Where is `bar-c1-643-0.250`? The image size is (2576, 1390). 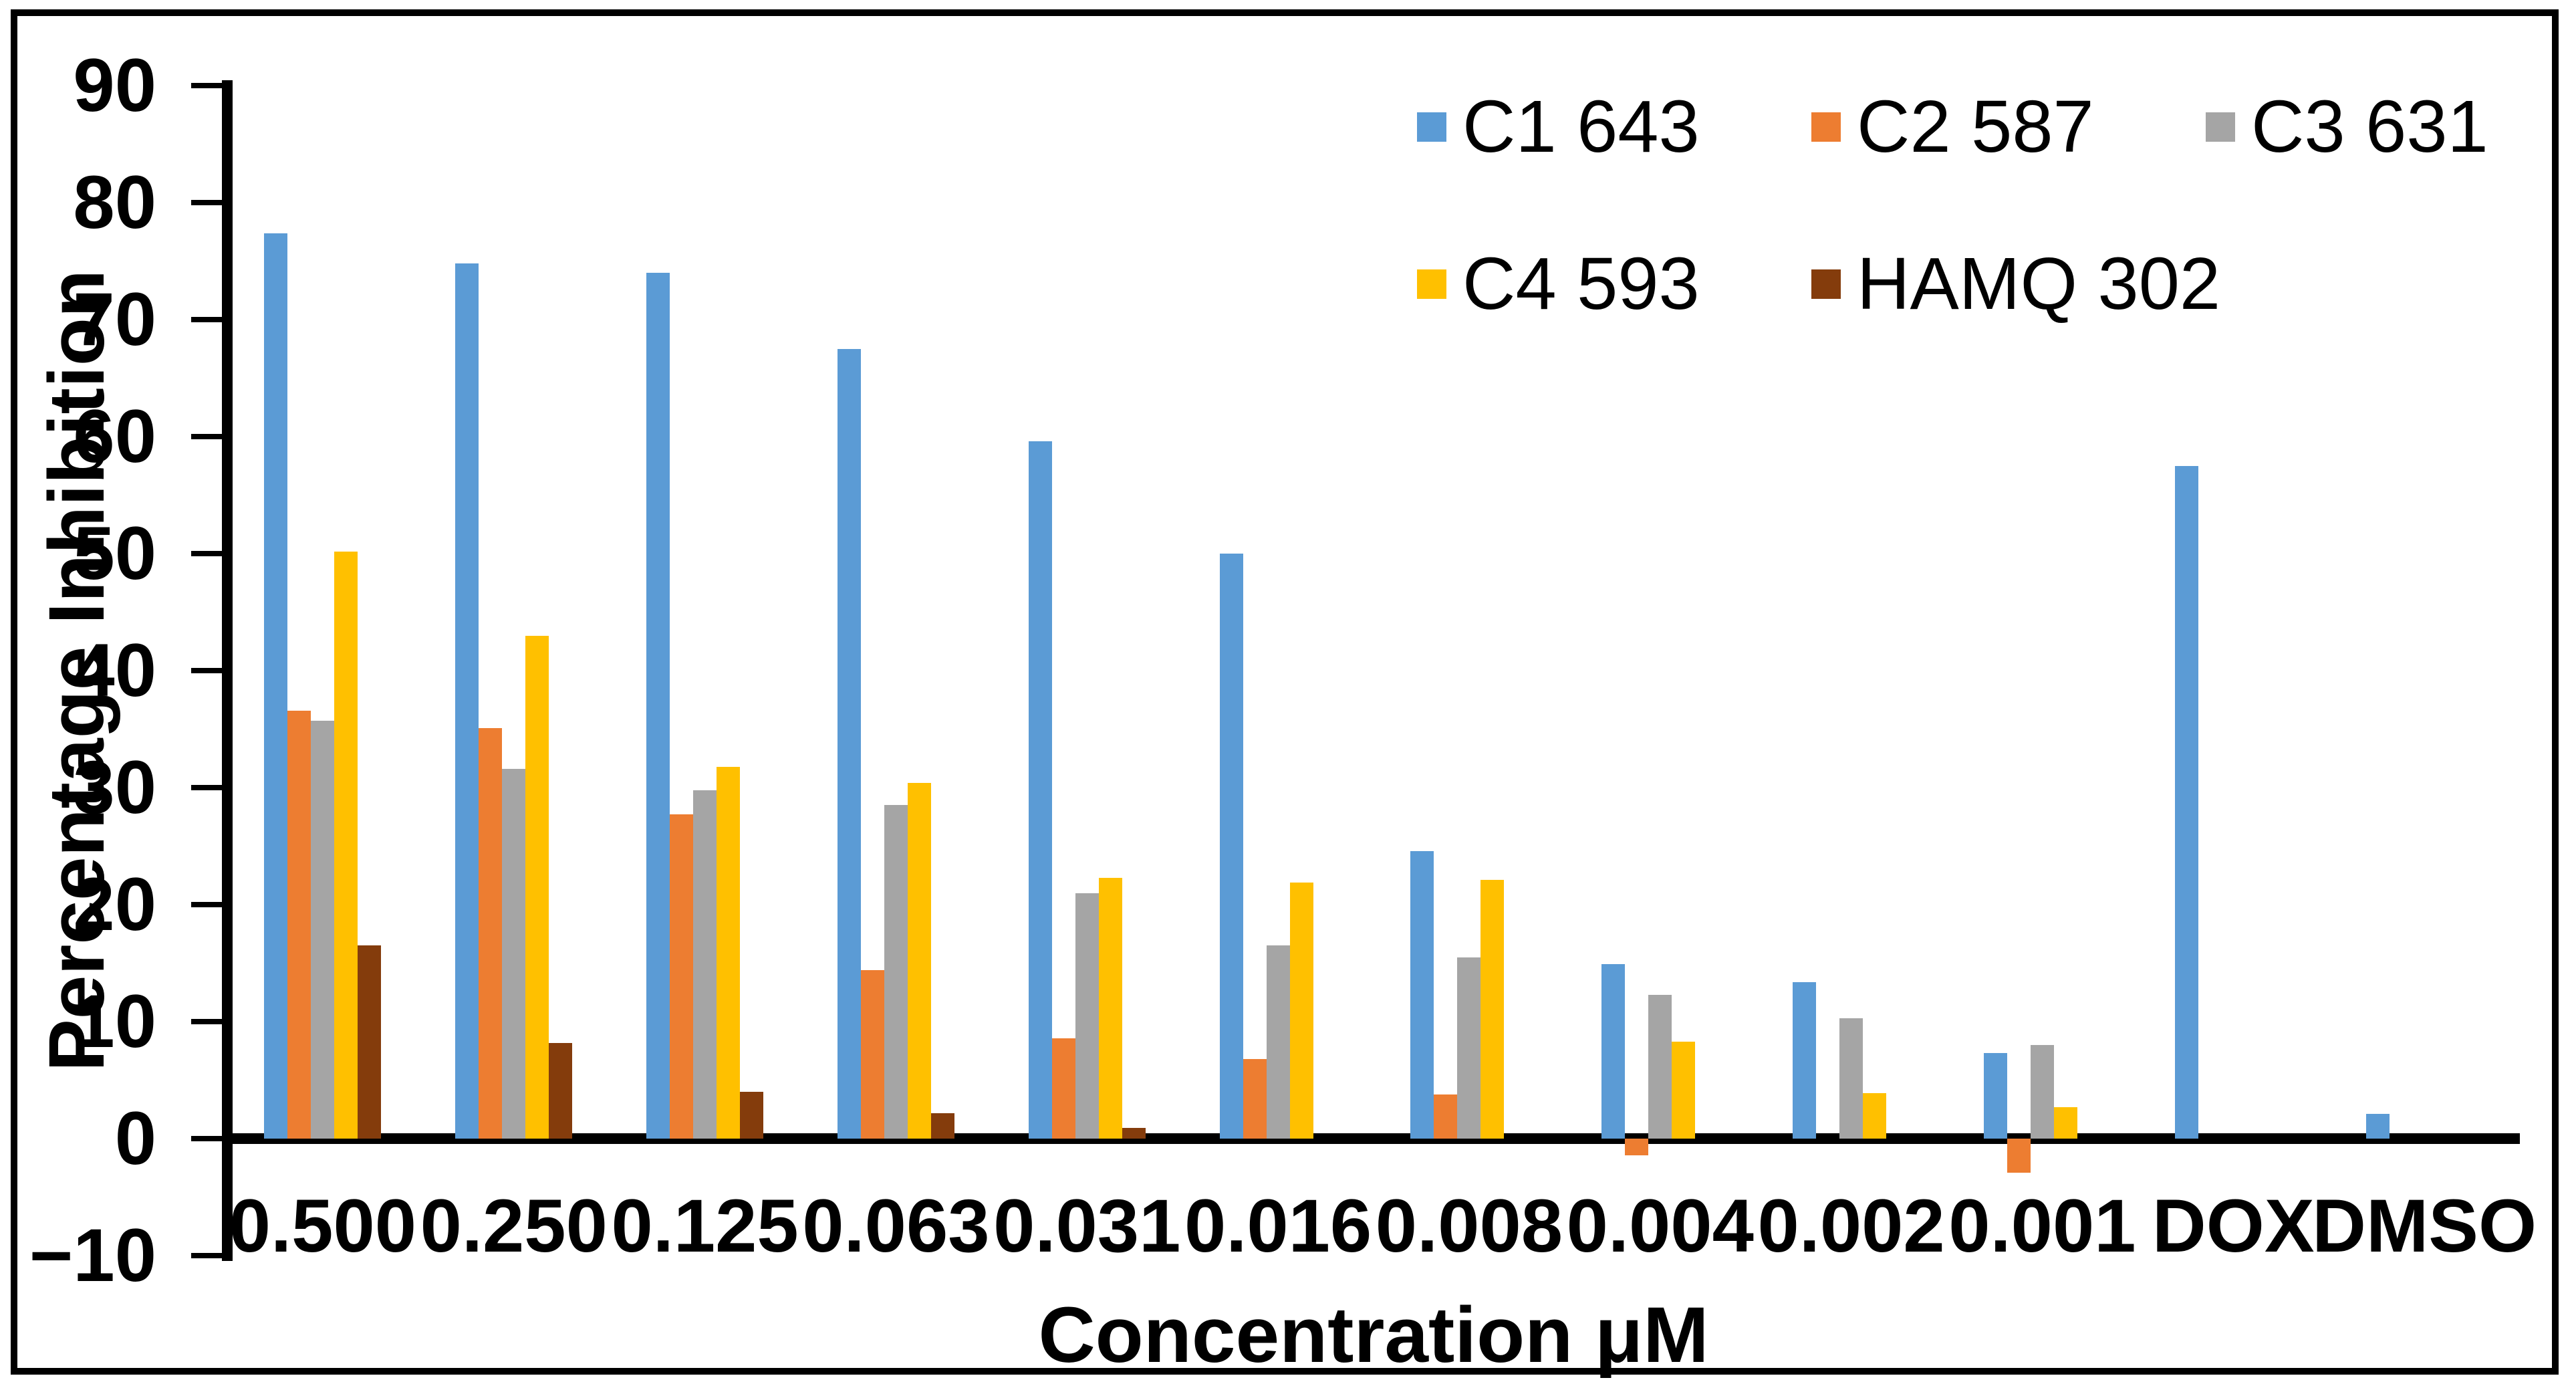 bar-c1-643-0.250 is located at coordinates (467, 701).